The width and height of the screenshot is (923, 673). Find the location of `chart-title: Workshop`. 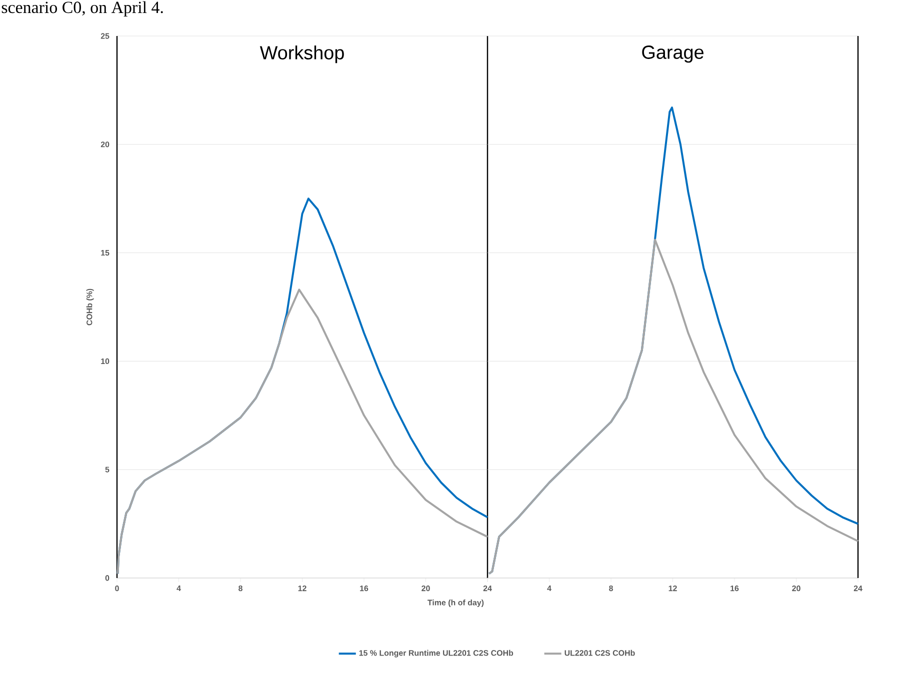

chart-title: Workshop is located at coordinates (302, 55).